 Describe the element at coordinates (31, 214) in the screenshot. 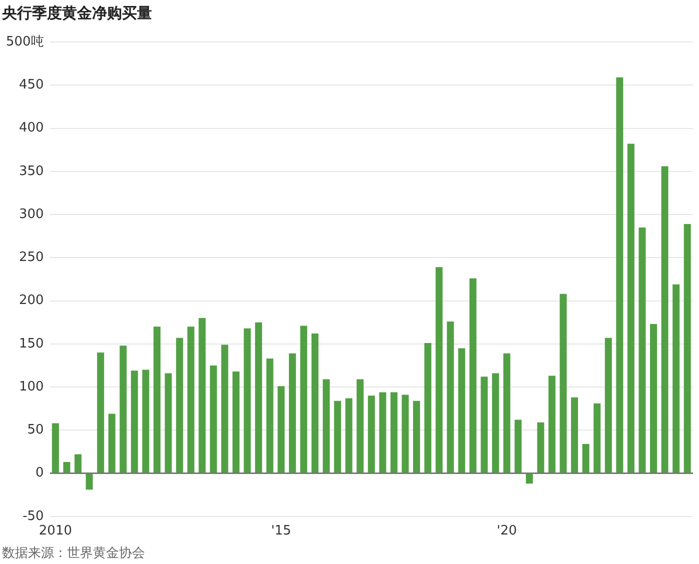

I see `y-tick-label: 300` at that location.